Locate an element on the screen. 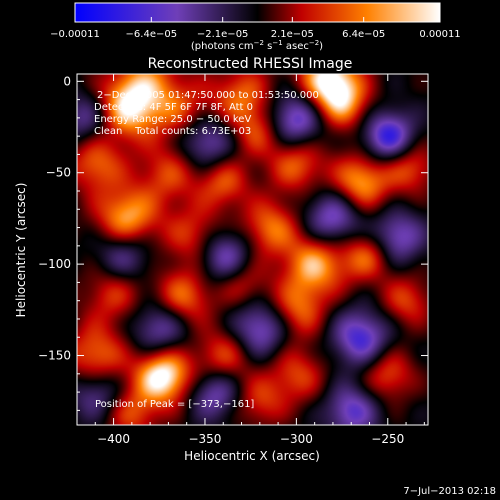 The image size is (500, 500). colorbar-tick-label: 0.00011 is located at coordinates (439, 34).